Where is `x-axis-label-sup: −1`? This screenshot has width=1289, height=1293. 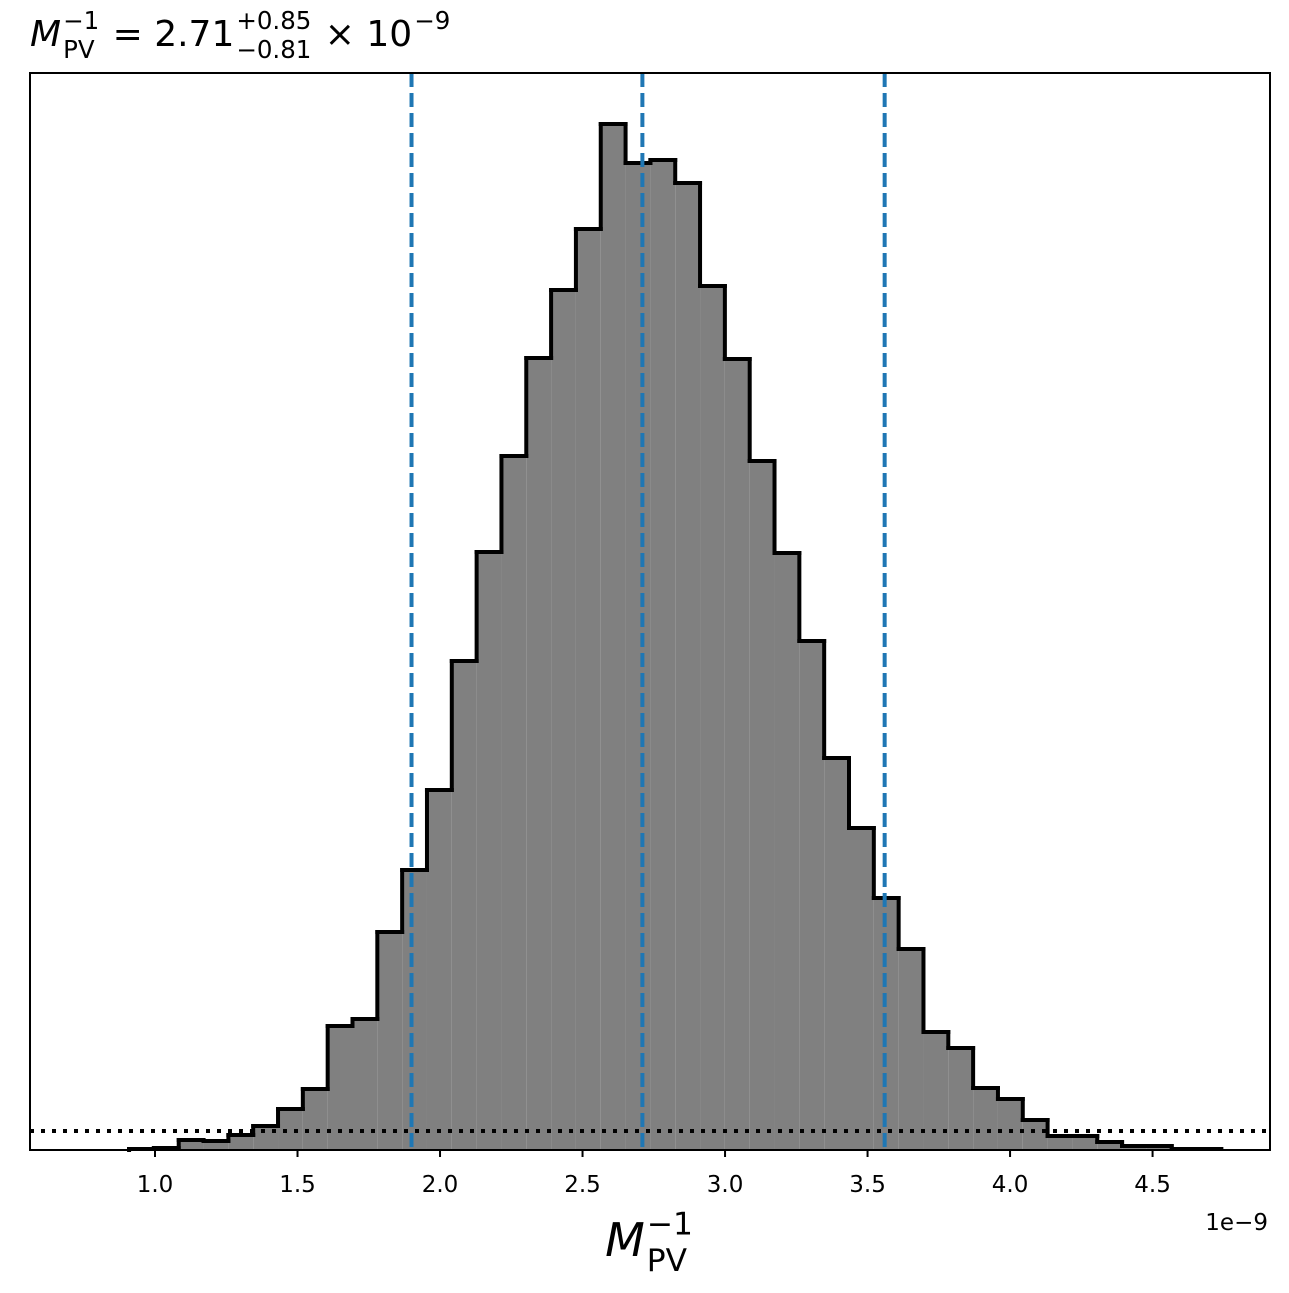
x-axis-label-sup: −1 is located at coordinates (670, 1224).